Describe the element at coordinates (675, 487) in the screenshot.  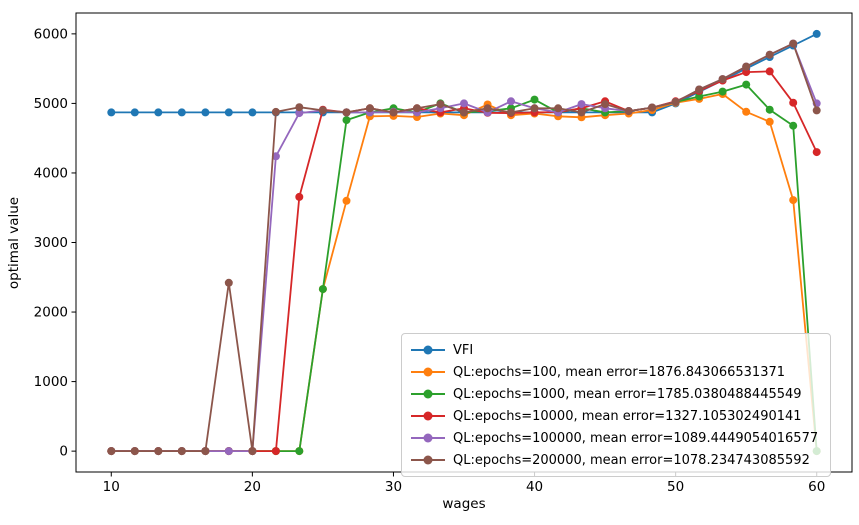
I see `x-tick-label: 50` at that location.